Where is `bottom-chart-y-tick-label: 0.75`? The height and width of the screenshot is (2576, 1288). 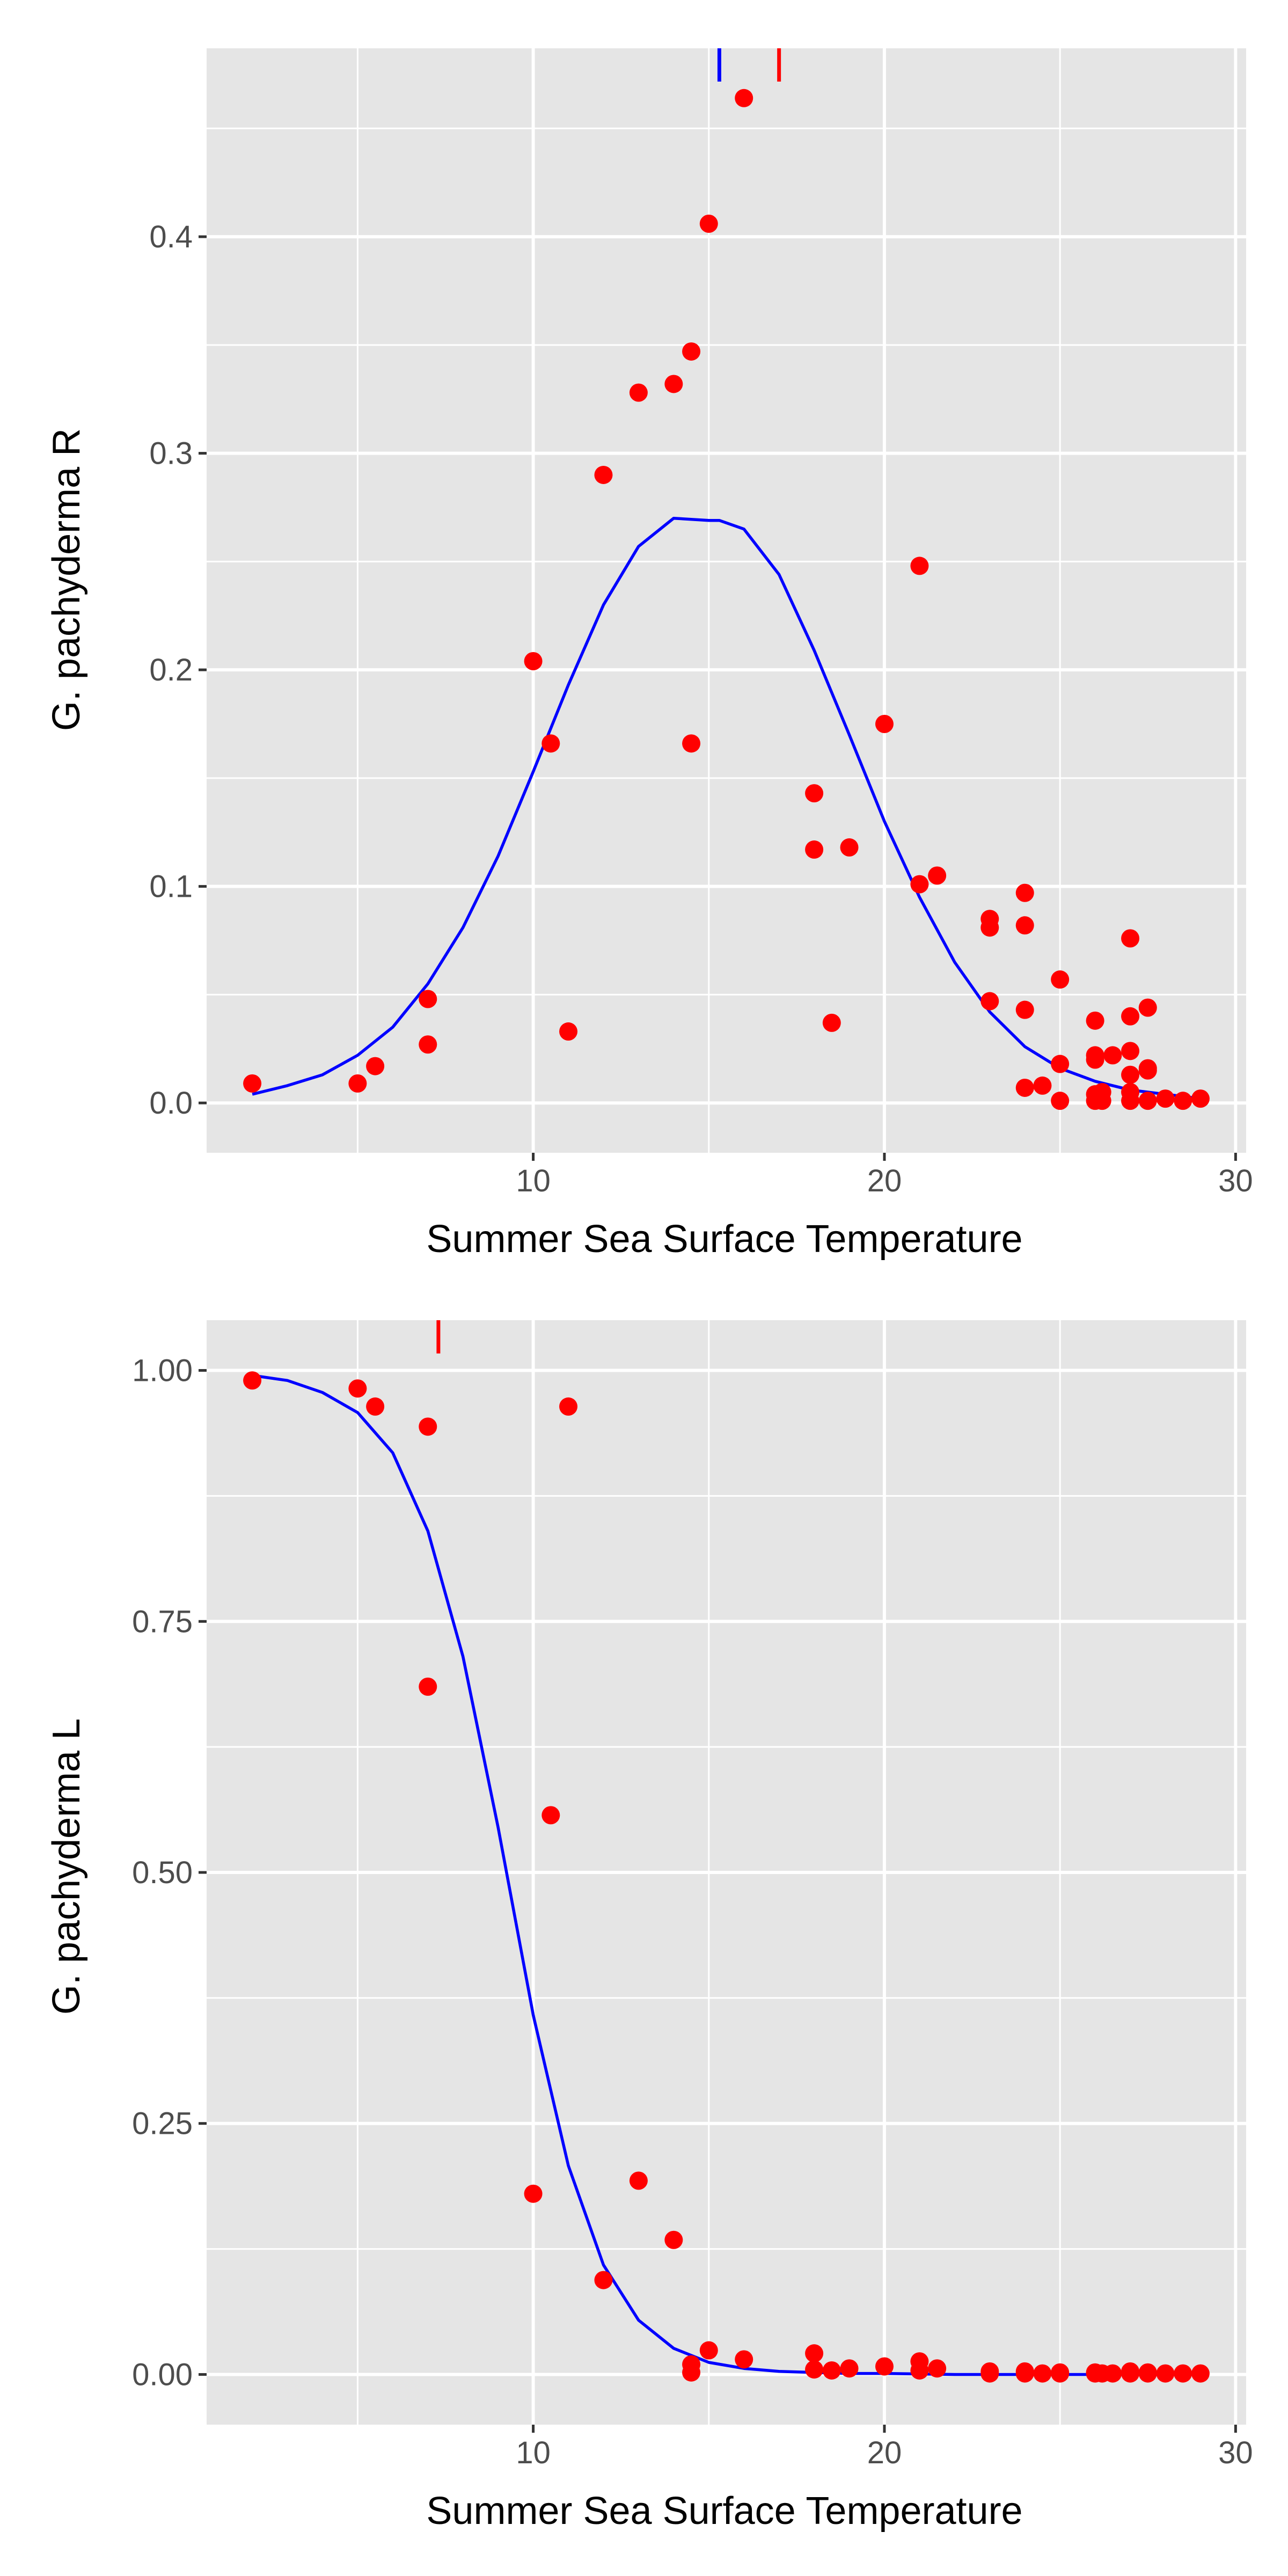 bottom-chart-y-tick-label: 0.75 is located at coordinates (162, 1621).